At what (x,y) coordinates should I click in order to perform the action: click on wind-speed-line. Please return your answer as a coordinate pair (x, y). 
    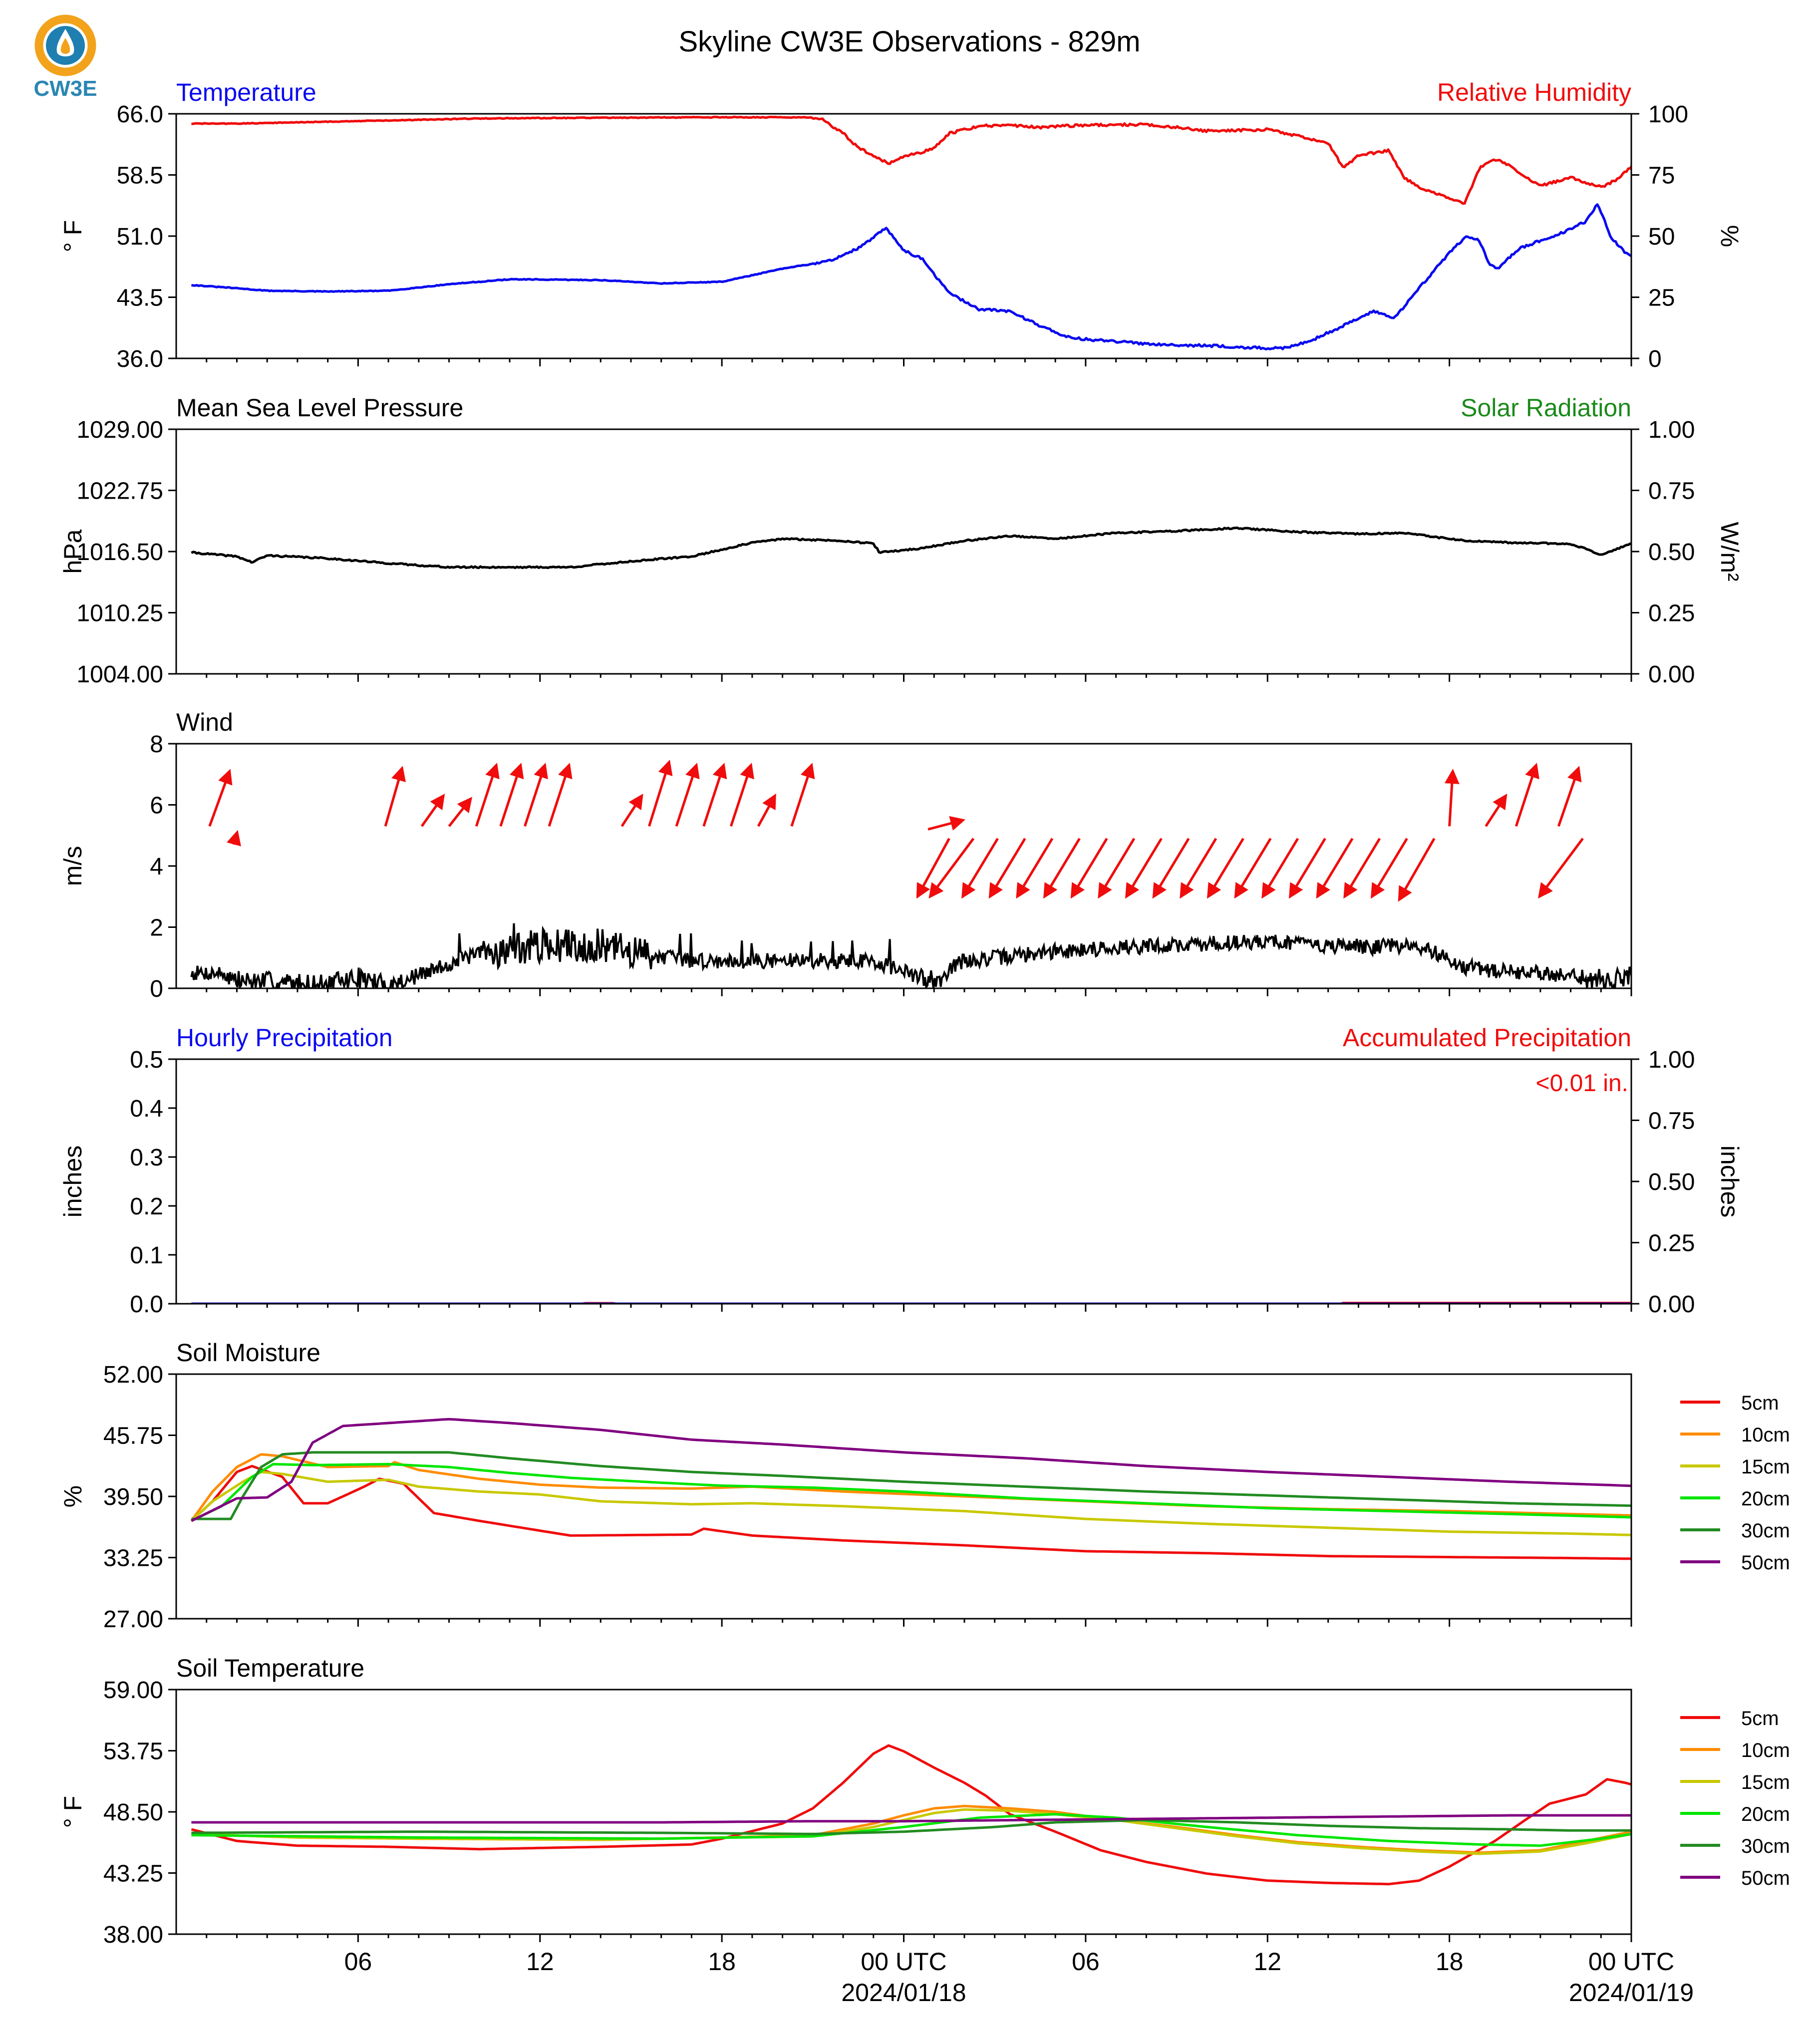
    Looking at the image, I should click on (910, 955).